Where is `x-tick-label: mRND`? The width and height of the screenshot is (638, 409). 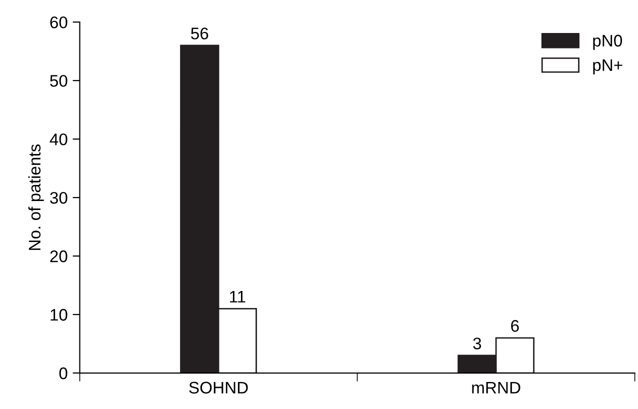
x-tick-label: mRND is located at coordinates (496, 388).